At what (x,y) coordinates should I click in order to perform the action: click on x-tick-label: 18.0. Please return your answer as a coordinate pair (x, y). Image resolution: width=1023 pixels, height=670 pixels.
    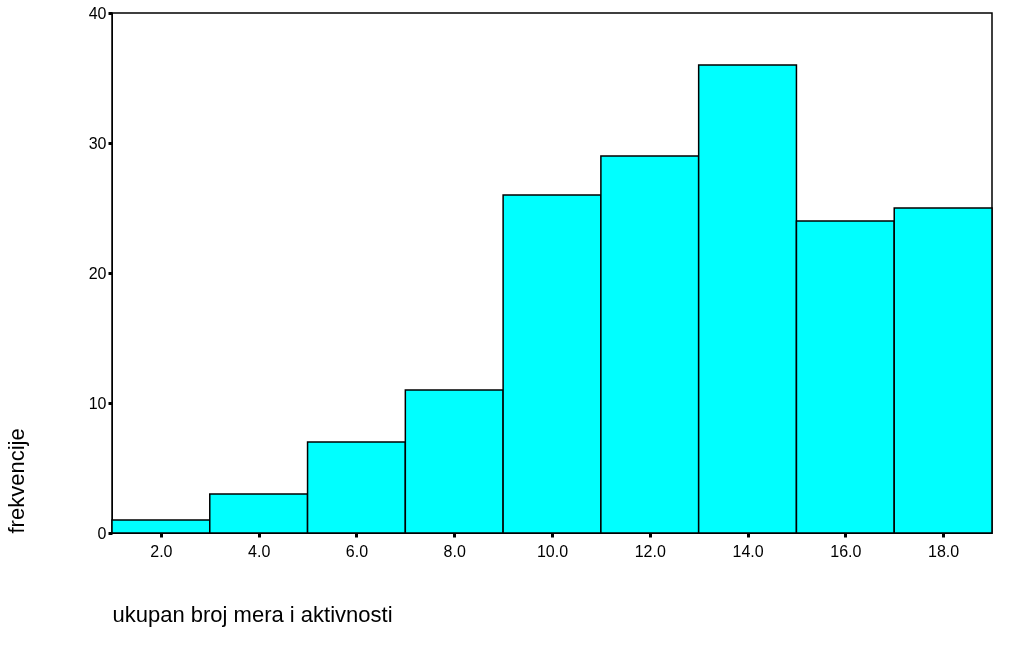
    Looking at the image, I should click on (944, 551).